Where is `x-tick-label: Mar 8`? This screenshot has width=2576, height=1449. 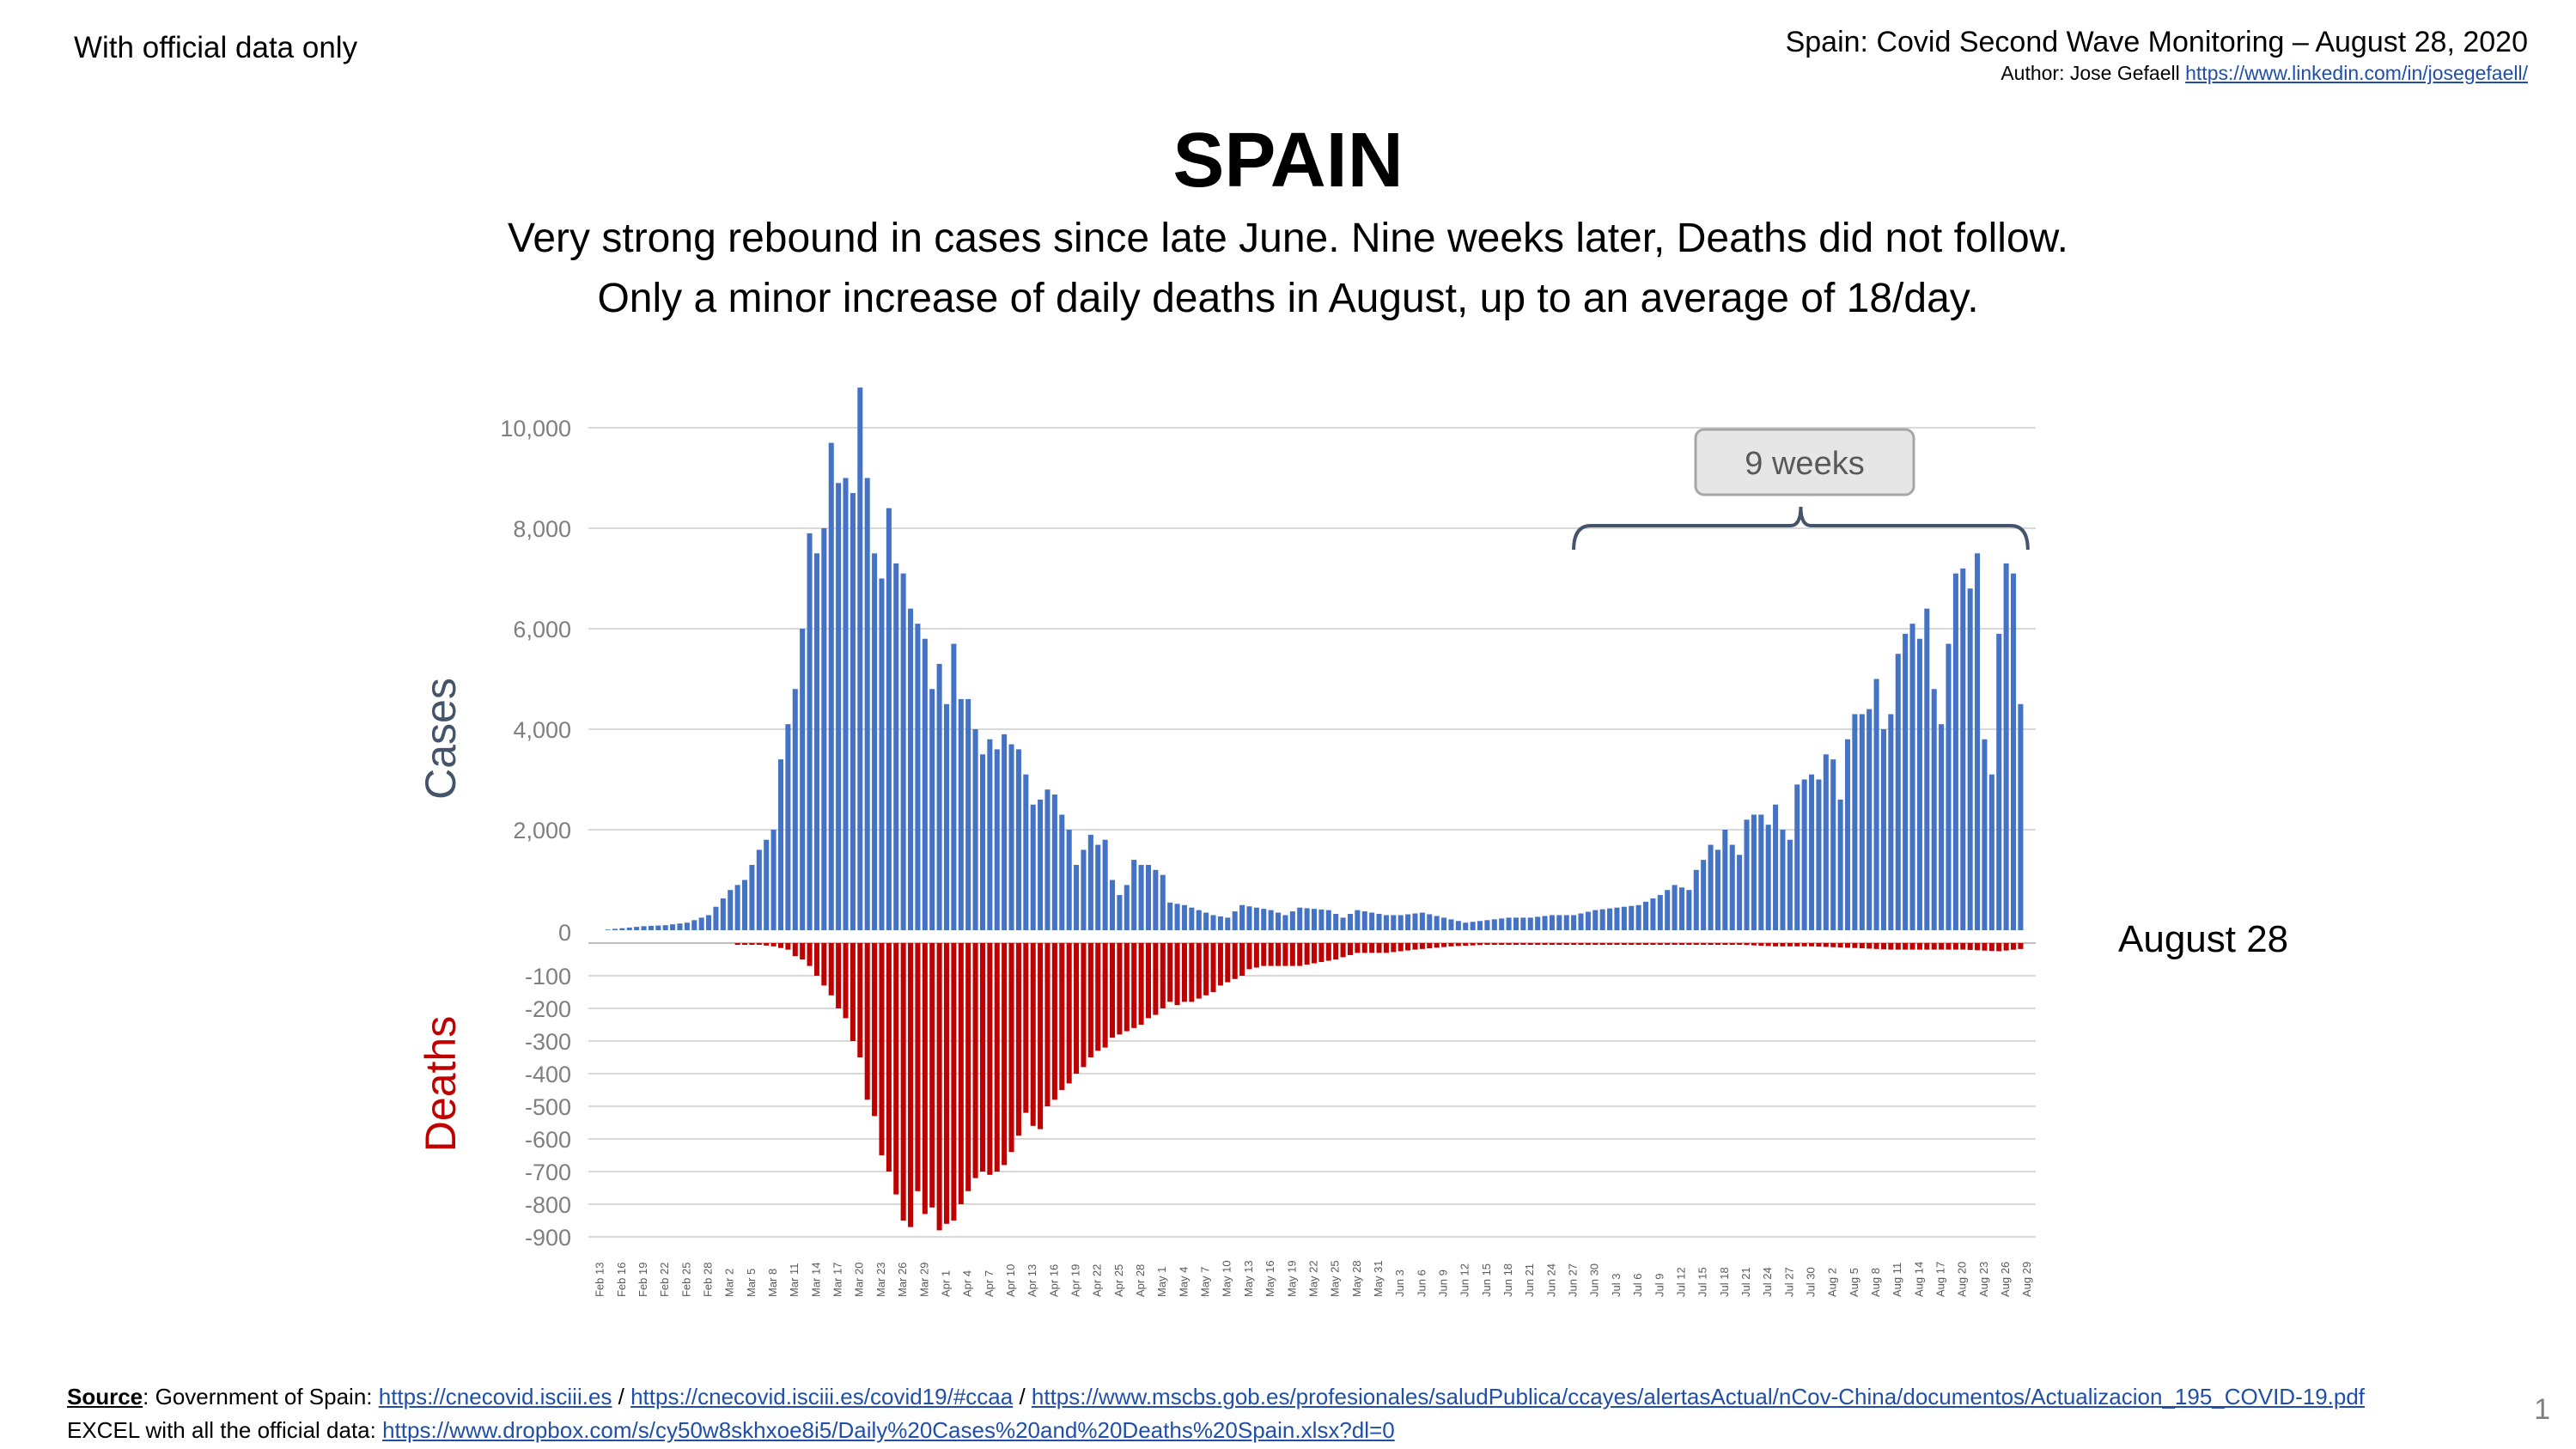
x-tick-label: Mar 8 is located at coordinates (772, 1283).